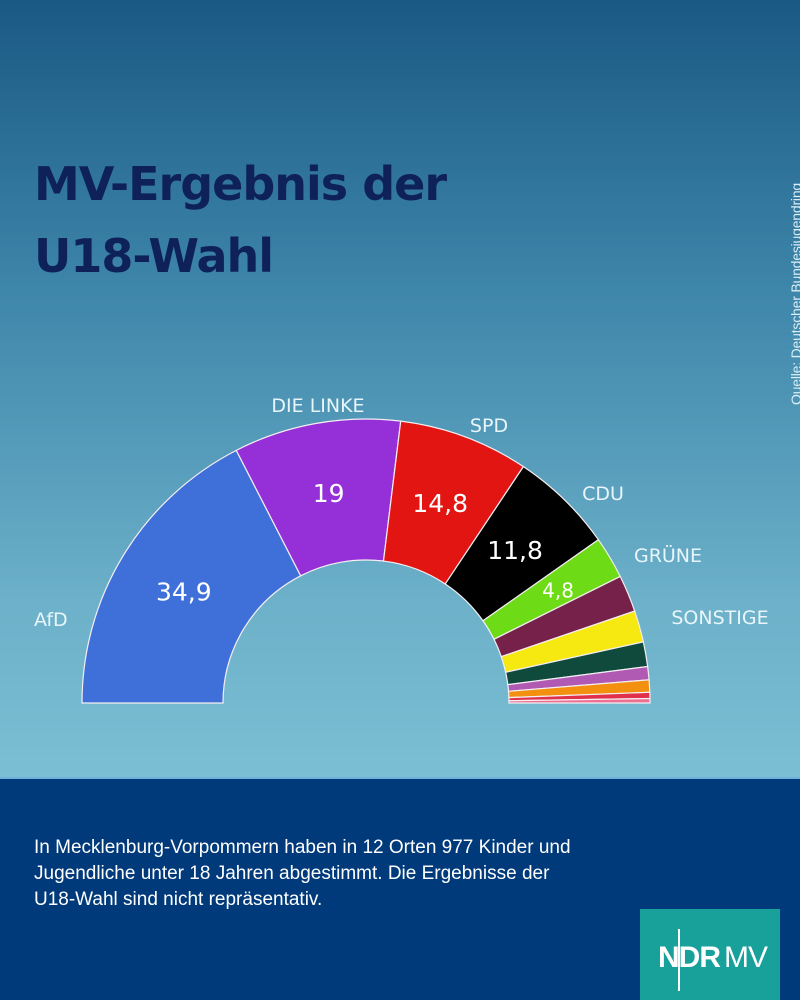 Image resolution: width=800 pixels, height=1000 pixels. What do you see at coordinates (746, 957) in the screenshot?
I see `logo-mv: MV` at bounding box center [746, 957].